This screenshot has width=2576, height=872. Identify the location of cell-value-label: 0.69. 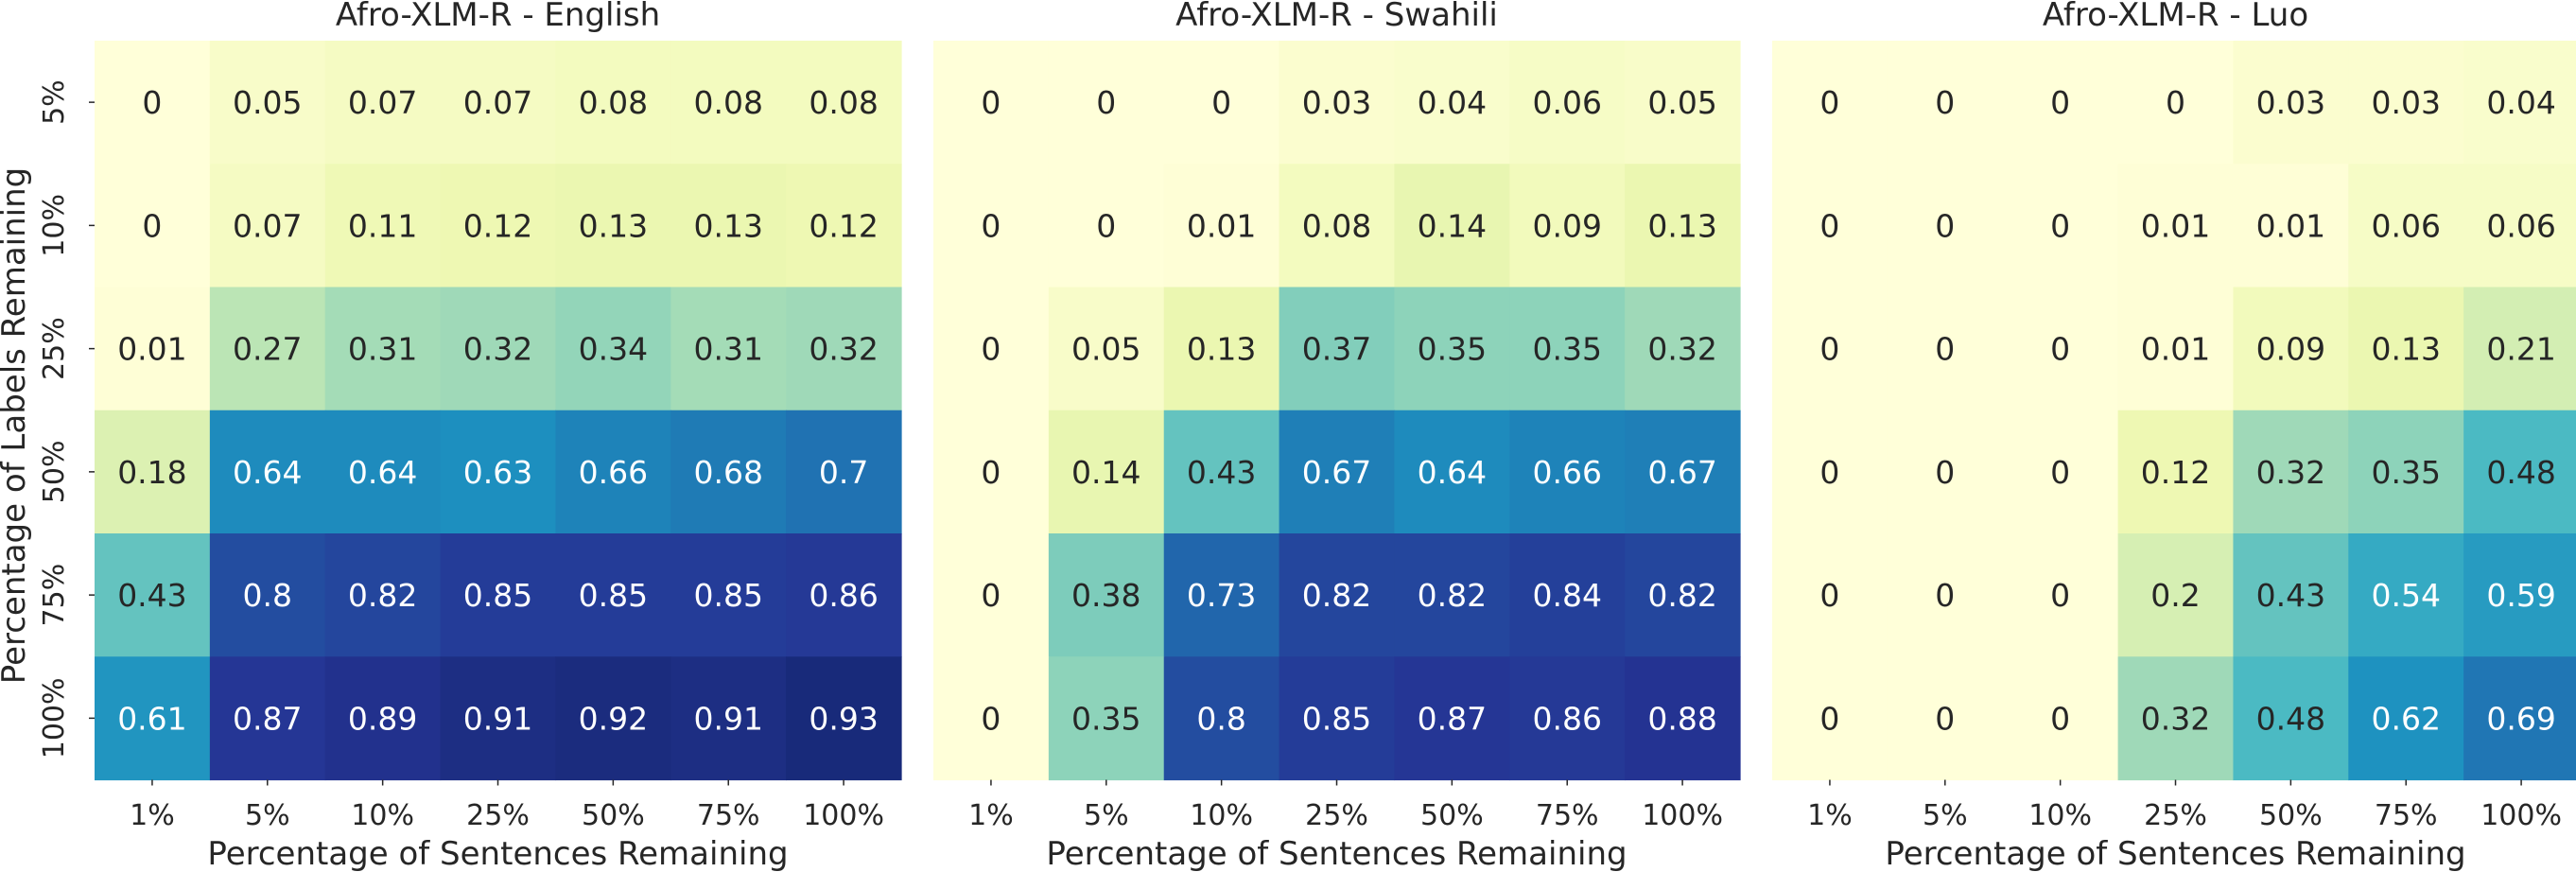
(2520, 718).